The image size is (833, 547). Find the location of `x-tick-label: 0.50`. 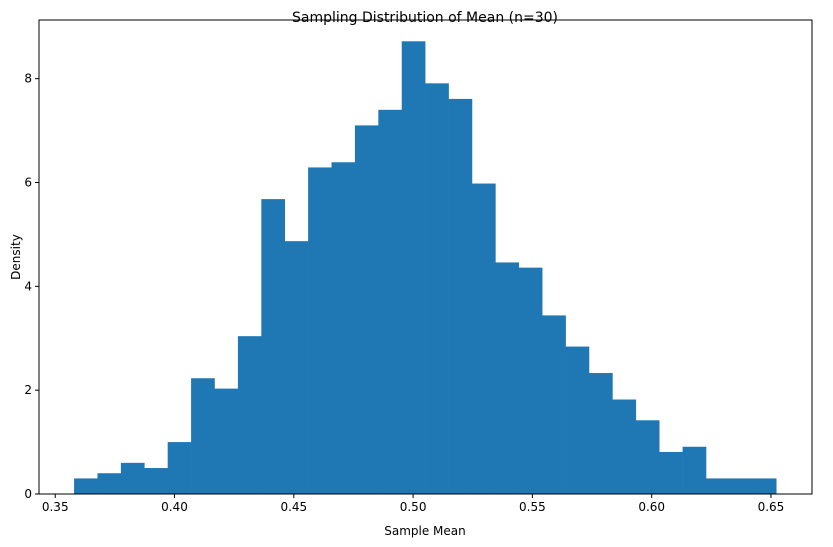

x-tick-label: 0.50 is located at coordinates (413, 507).